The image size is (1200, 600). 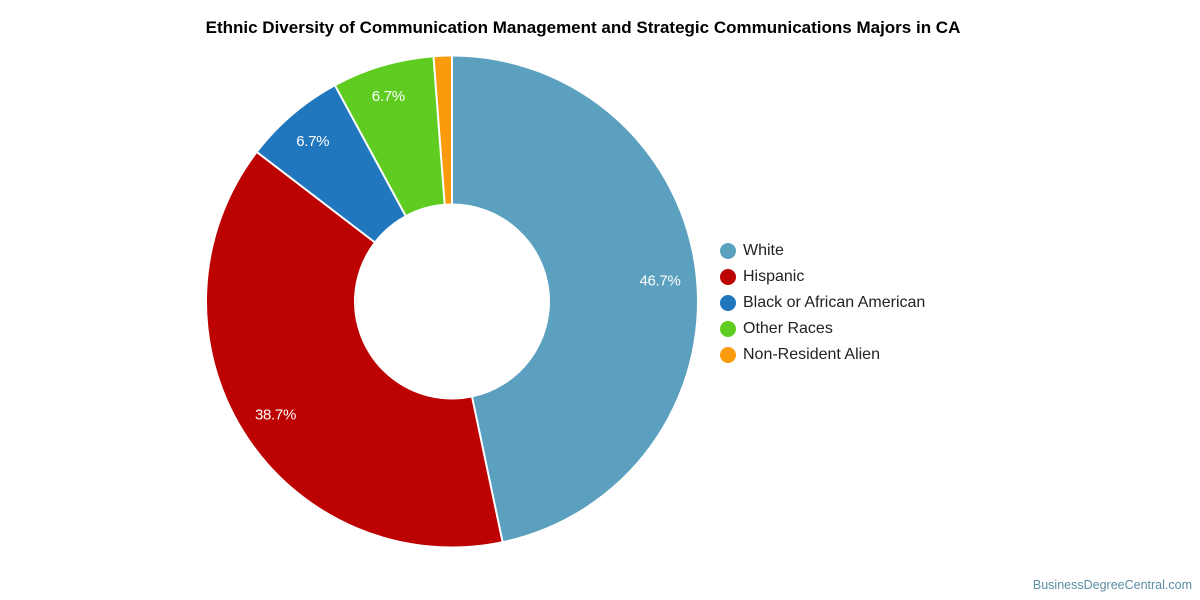 I want to click on svg-text: 38.7%, so click(x=275, y=415).